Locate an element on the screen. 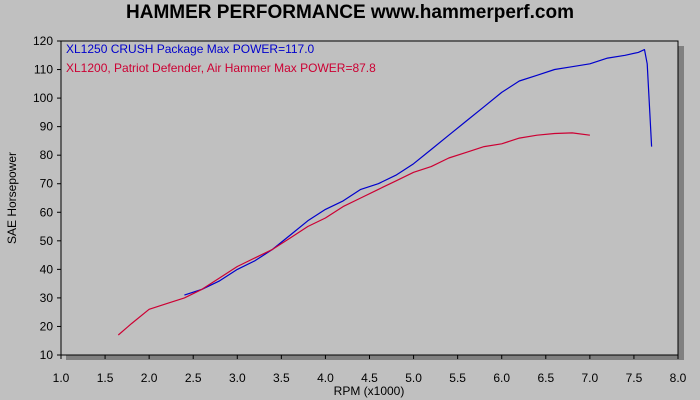  y-tick-label: 110 is located at coordinates (43, 70).